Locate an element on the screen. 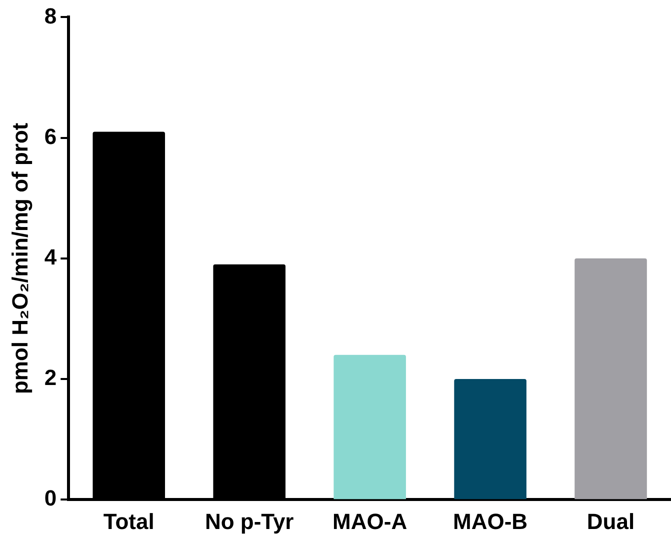 Image resolution: width=671 pixels, height=538 pixels. x-tick-label: Dual is located at coordinates (610, 521).